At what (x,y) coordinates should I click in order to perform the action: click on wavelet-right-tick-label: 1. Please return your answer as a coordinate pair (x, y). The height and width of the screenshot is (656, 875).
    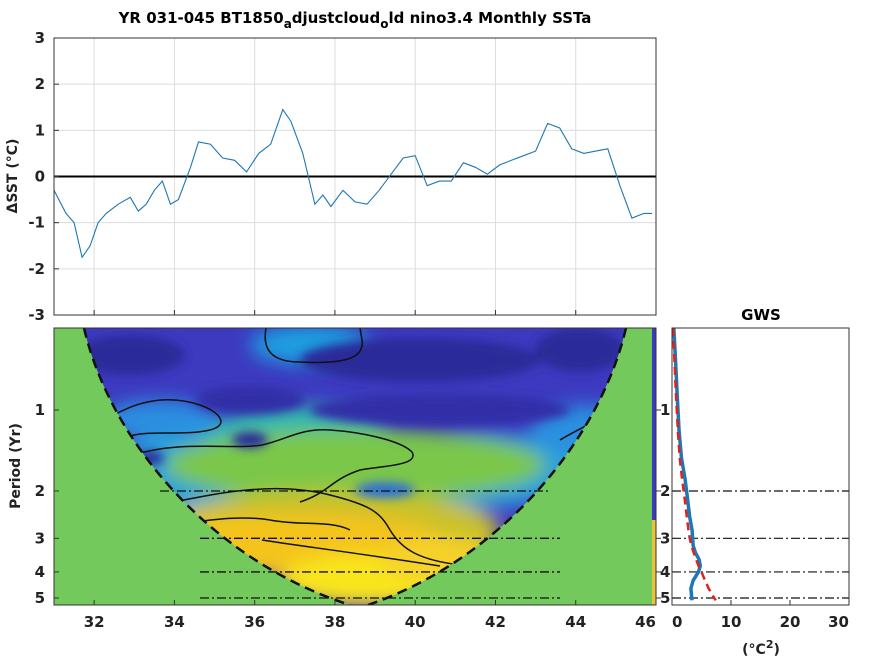
    Looking at the image, I should click on (665, 410).